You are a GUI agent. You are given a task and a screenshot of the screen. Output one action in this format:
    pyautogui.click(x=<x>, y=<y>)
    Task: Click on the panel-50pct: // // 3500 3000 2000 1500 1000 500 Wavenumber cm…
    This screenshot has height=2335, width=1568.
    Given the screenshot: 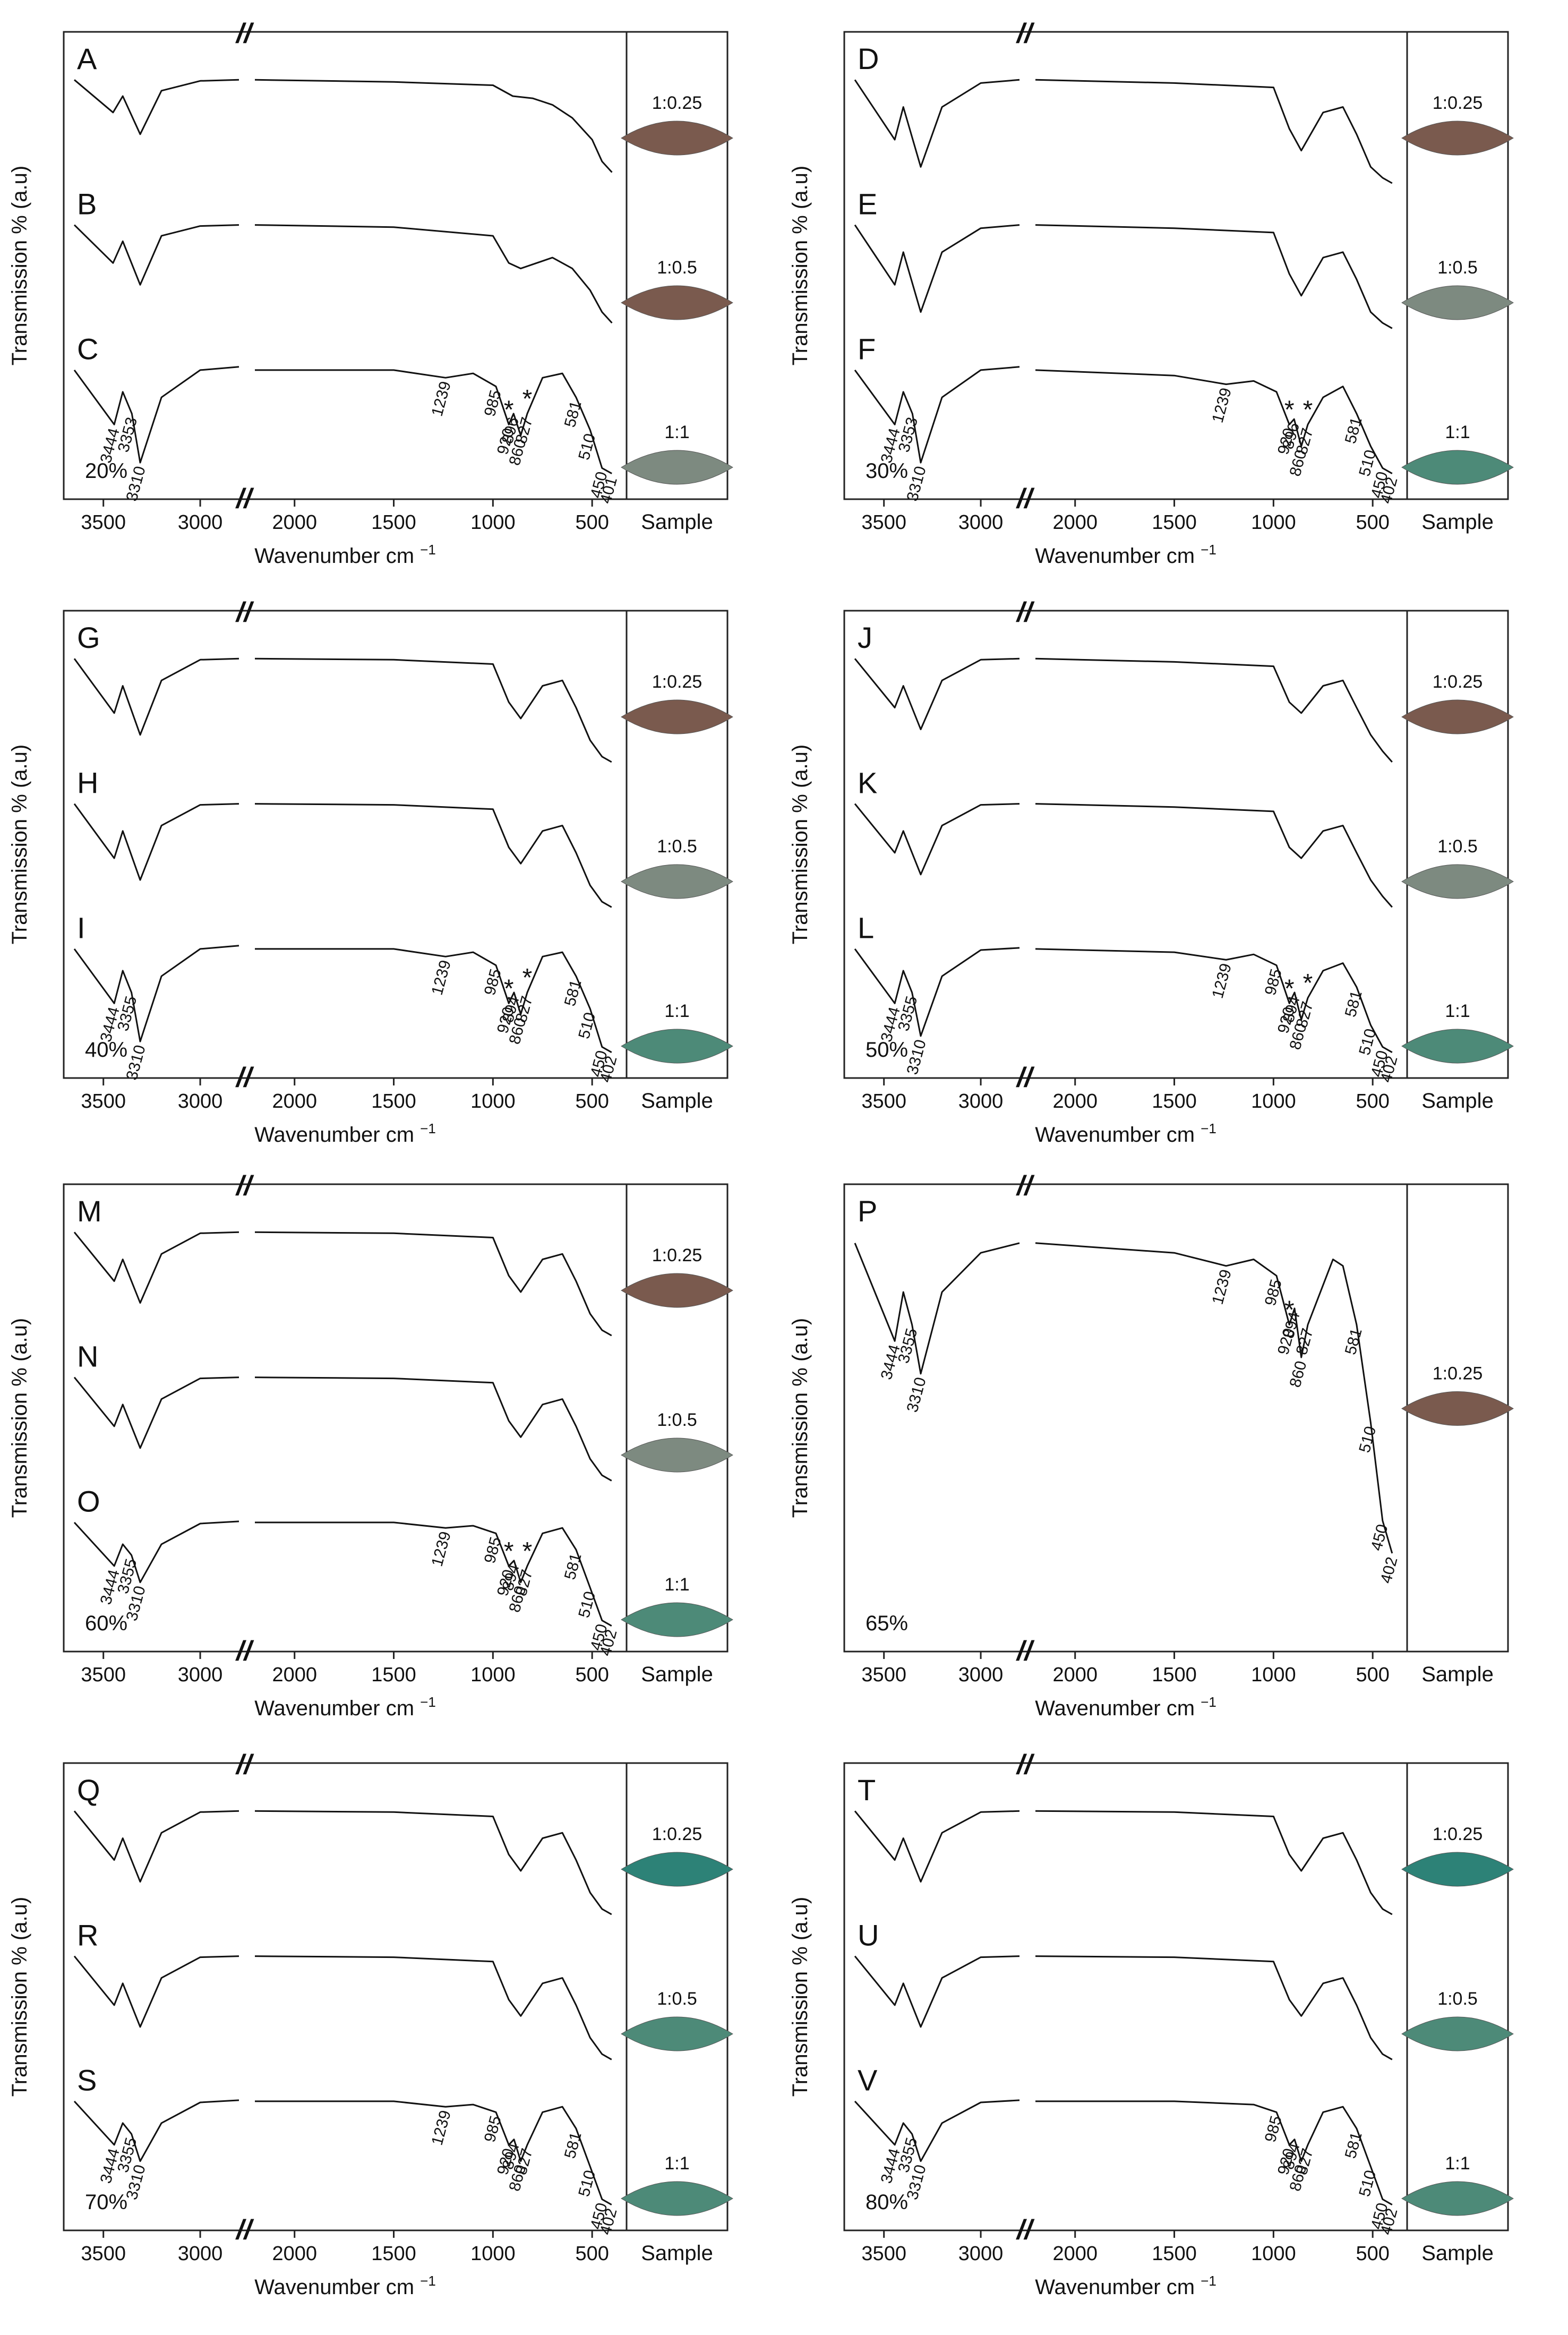 What is the action you would take?
    pyautogui.click(x=1151, y=872)
    